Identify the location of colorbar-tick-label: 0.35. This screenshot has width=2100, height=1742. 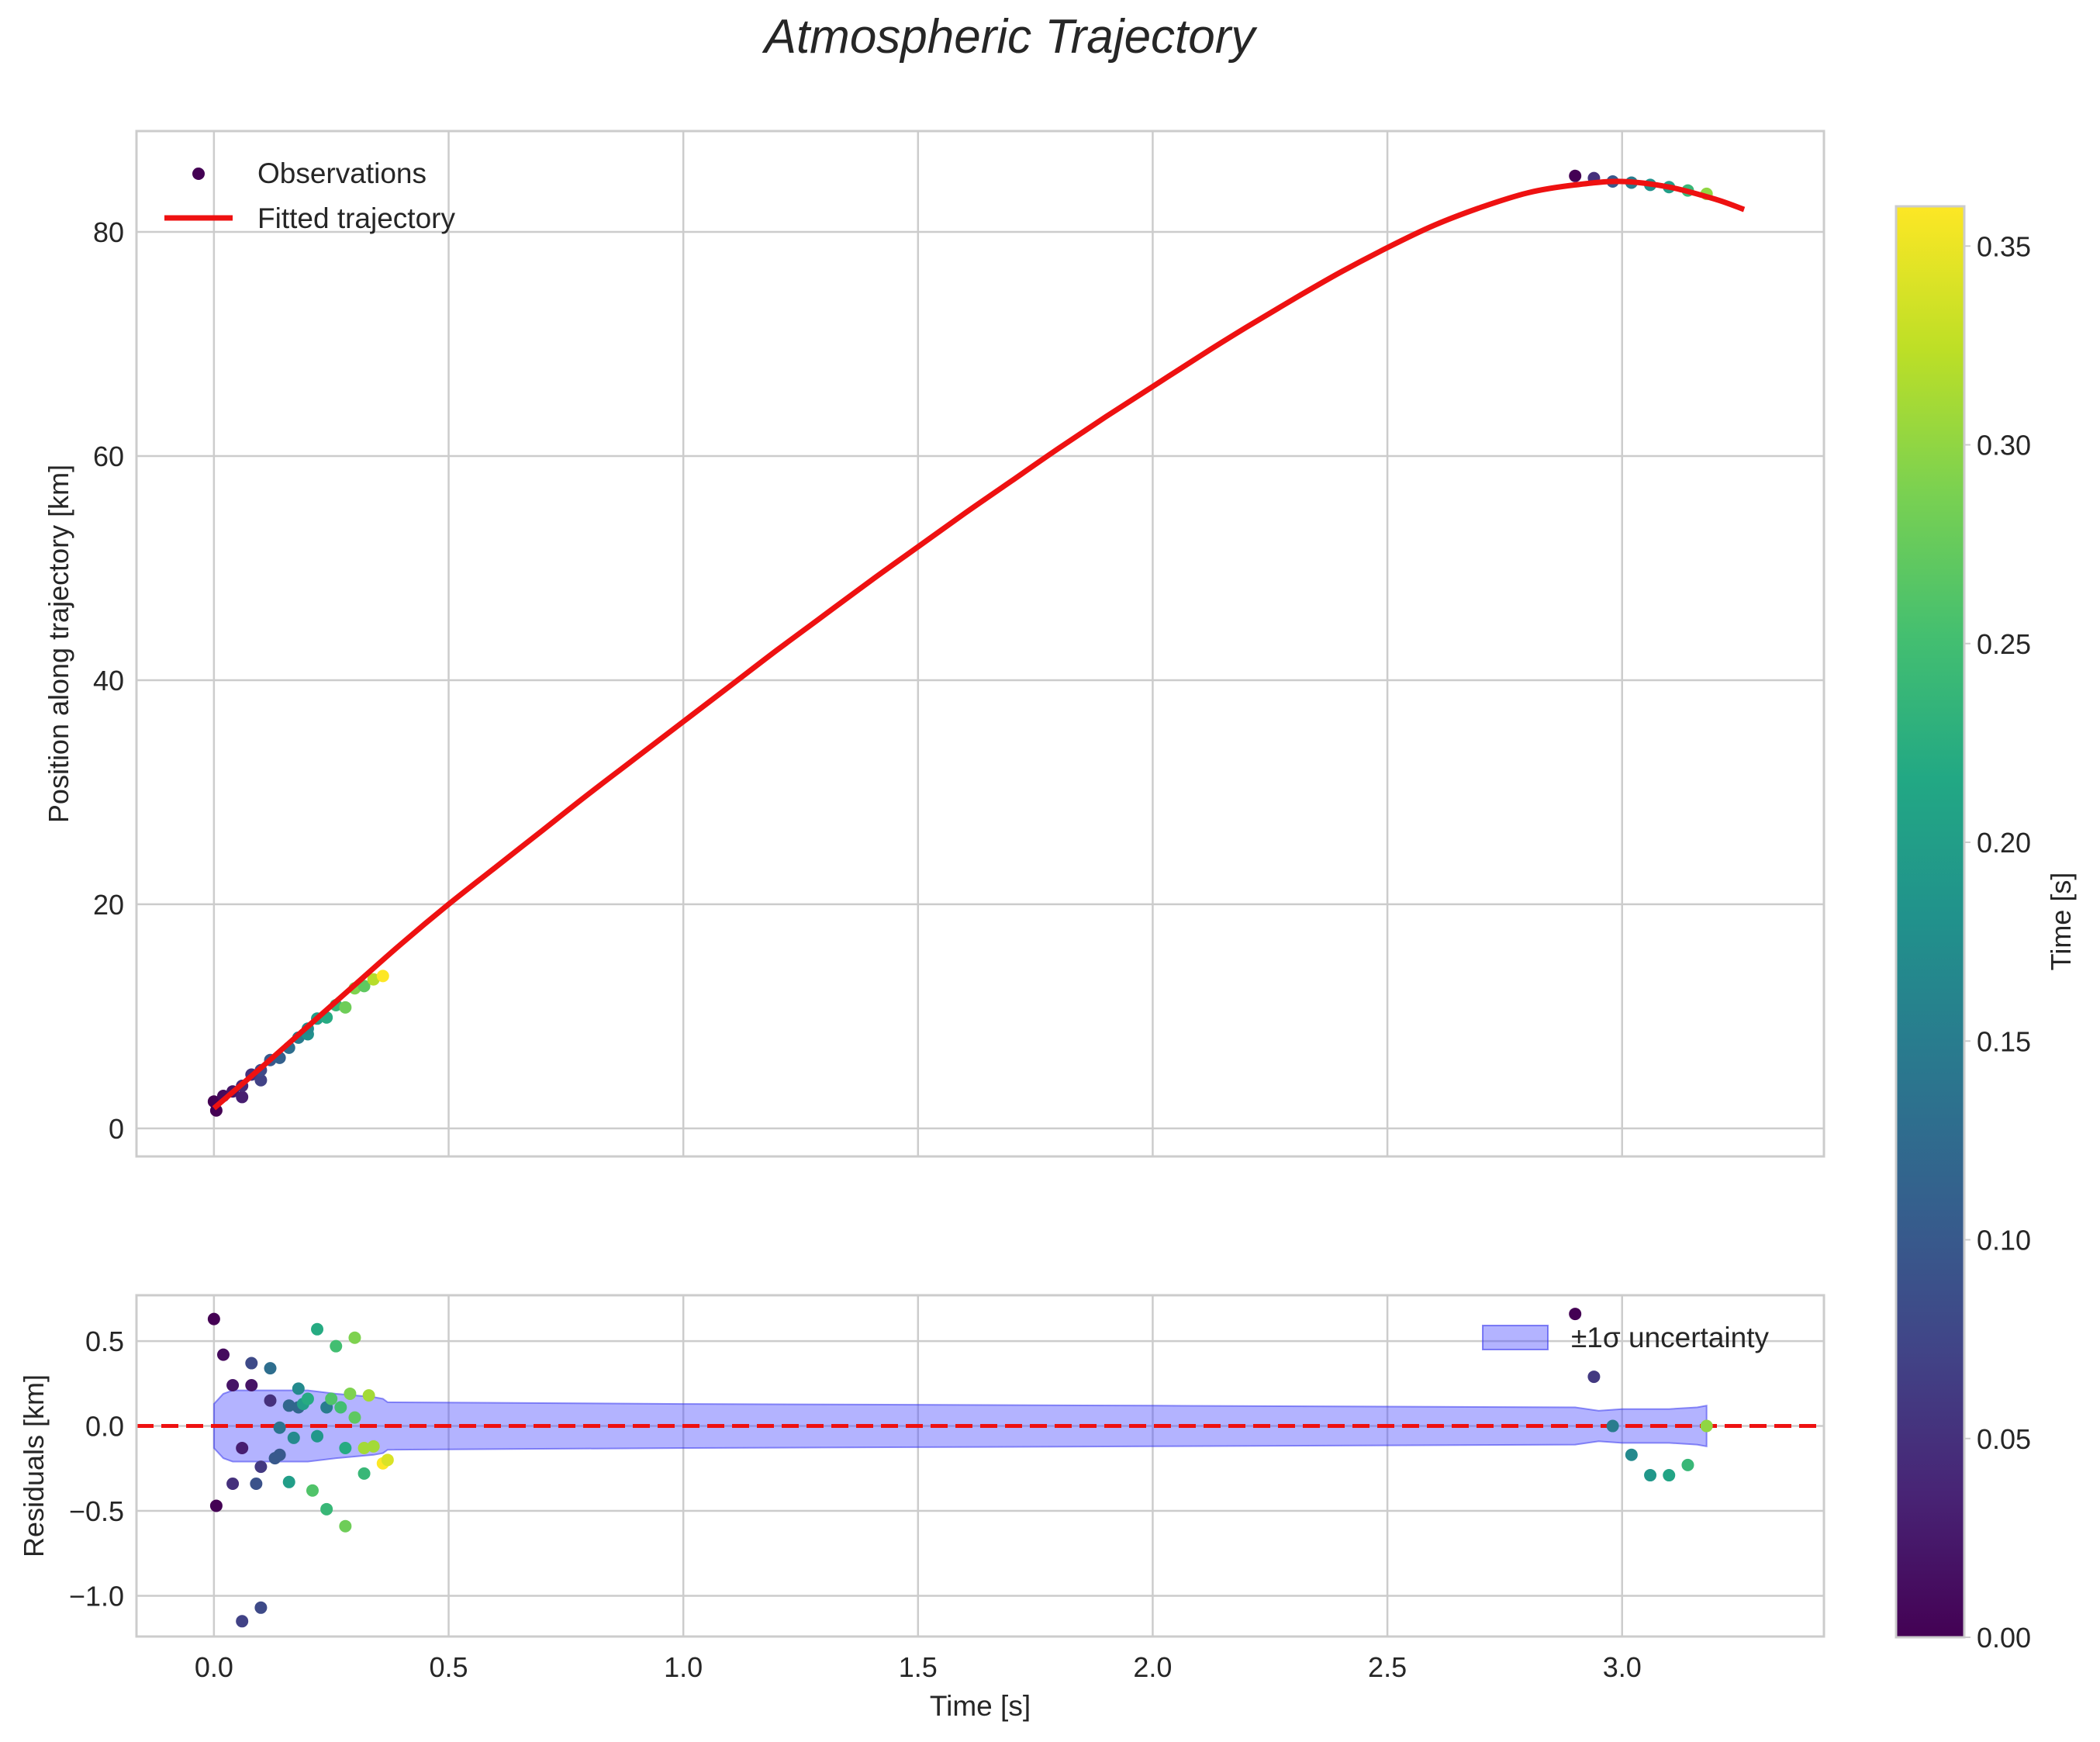
(2004, 246).